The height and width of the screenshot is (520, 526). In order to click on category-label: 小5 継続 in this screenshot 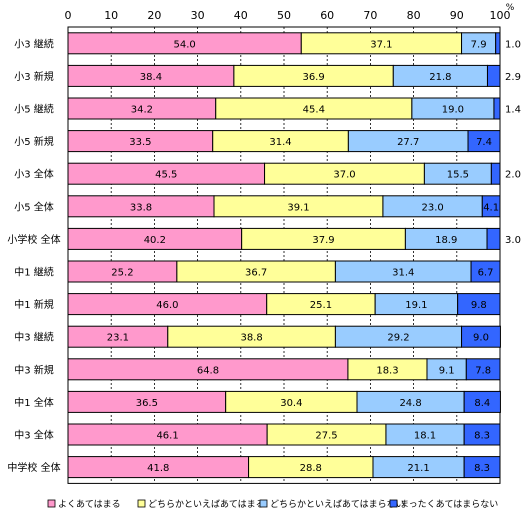, I will do `click(34, 109)`.